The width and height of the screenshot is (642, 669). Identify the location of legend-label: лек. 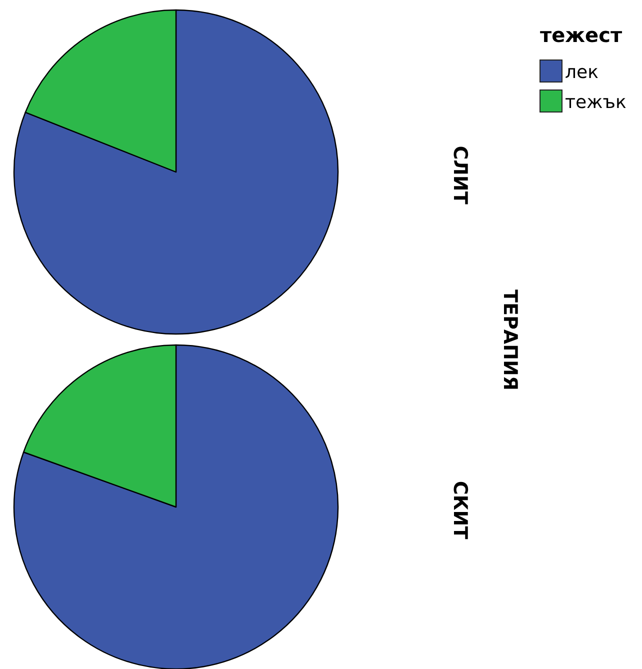
(582, 72).